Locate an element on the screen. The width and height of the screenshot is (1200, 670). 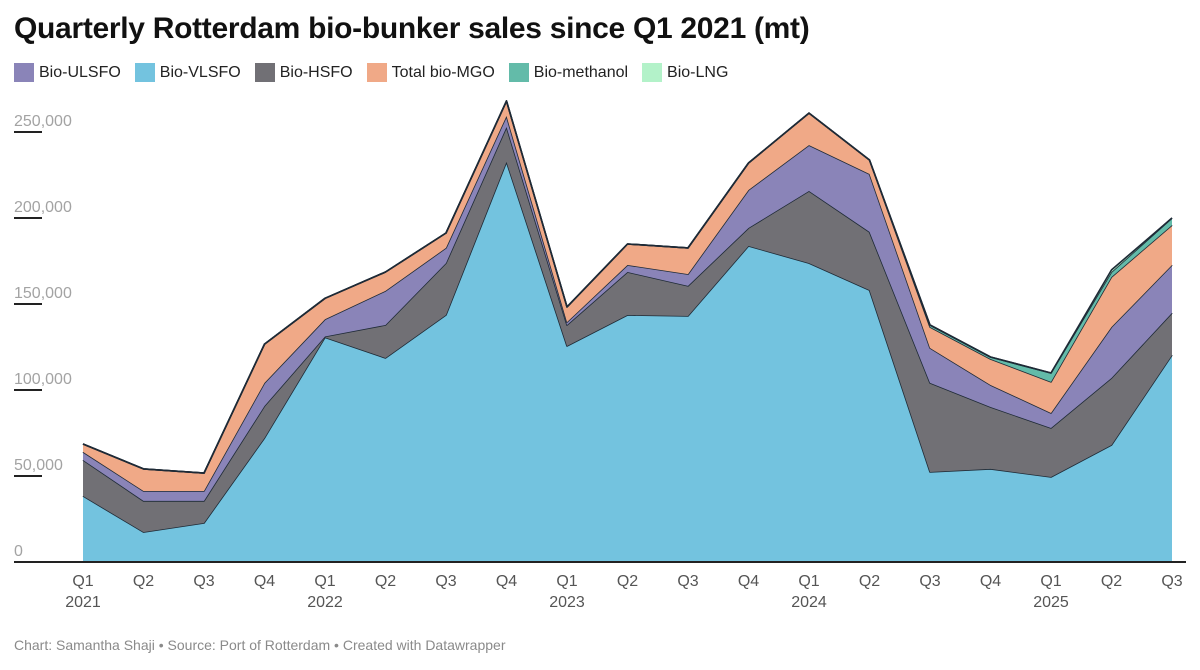
x-tick: Q1 2023 is located at coordinates (567, 592).